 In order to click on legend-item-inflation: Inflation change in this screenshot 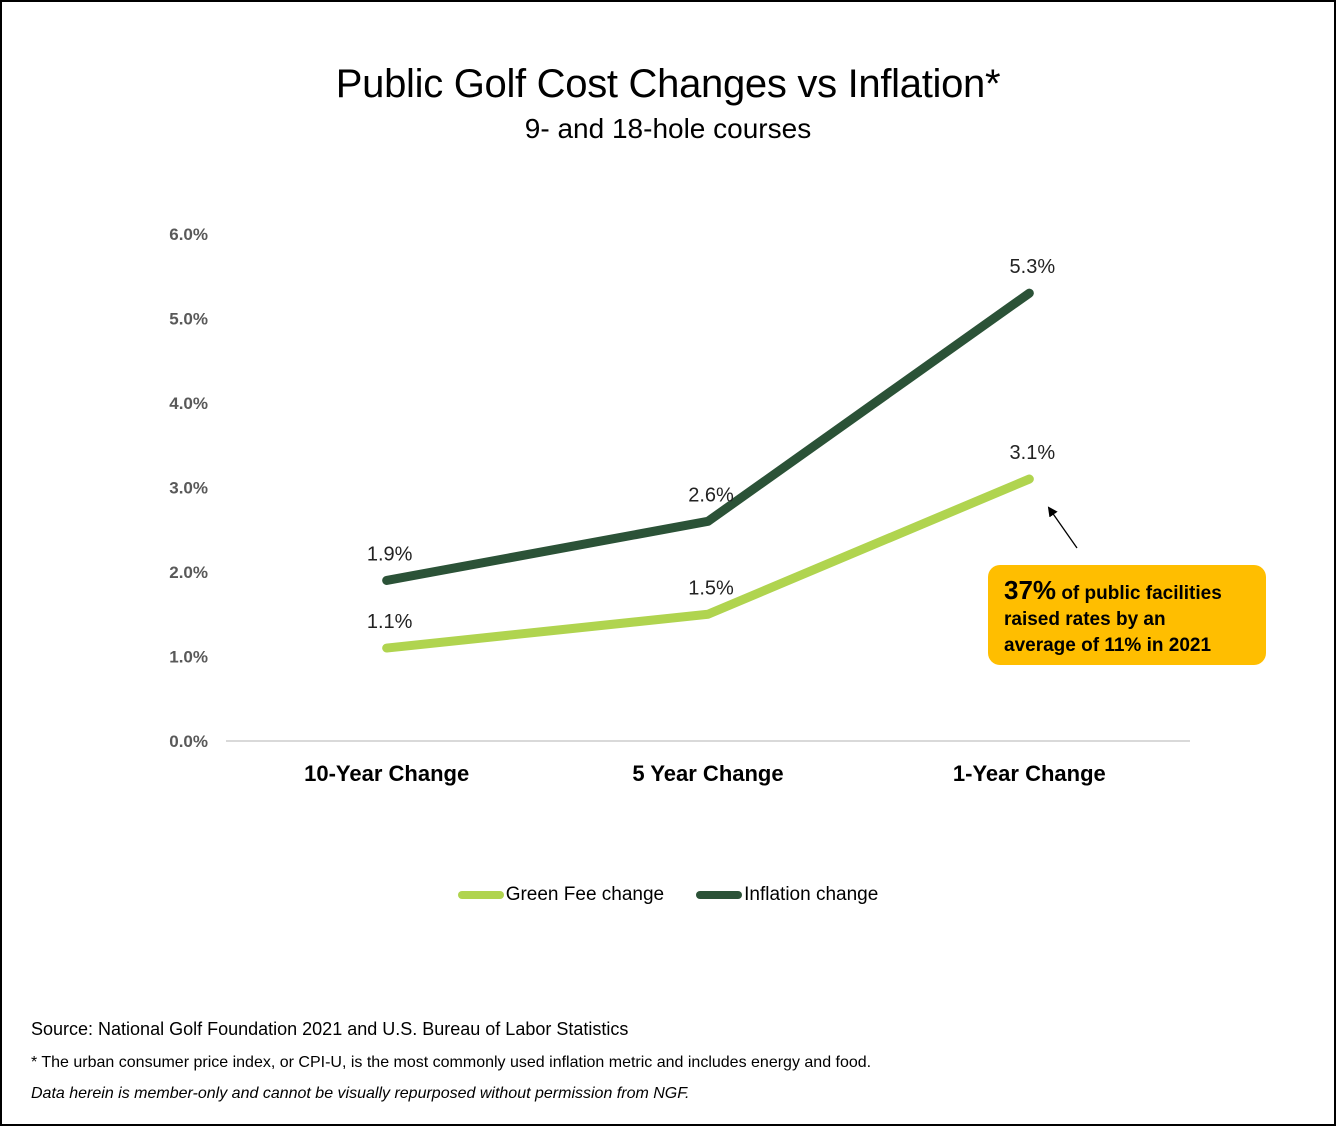, I will do `click(787, 895)`.